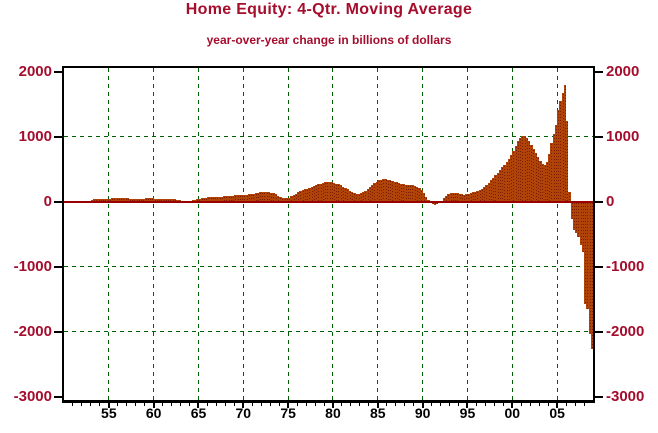 The width and height of the screenshot is (658, 433). Describe the element at coordinates (625, 266) in the screenshot. I see `y-tick-label-right: -1000` at that location.